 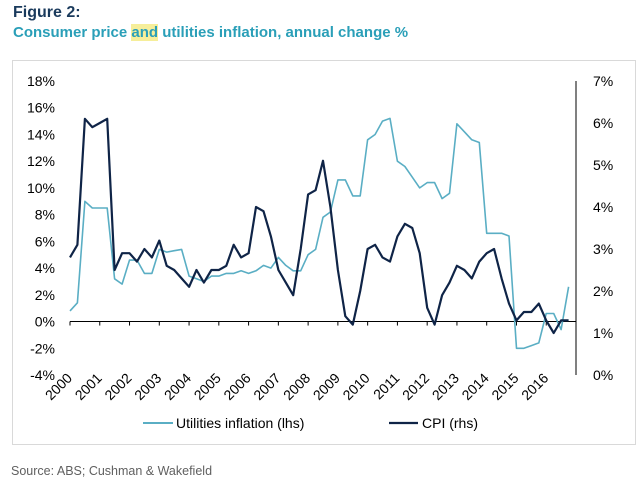 I want to click on x-tick-label: 2015, so click(x=504, y=386).